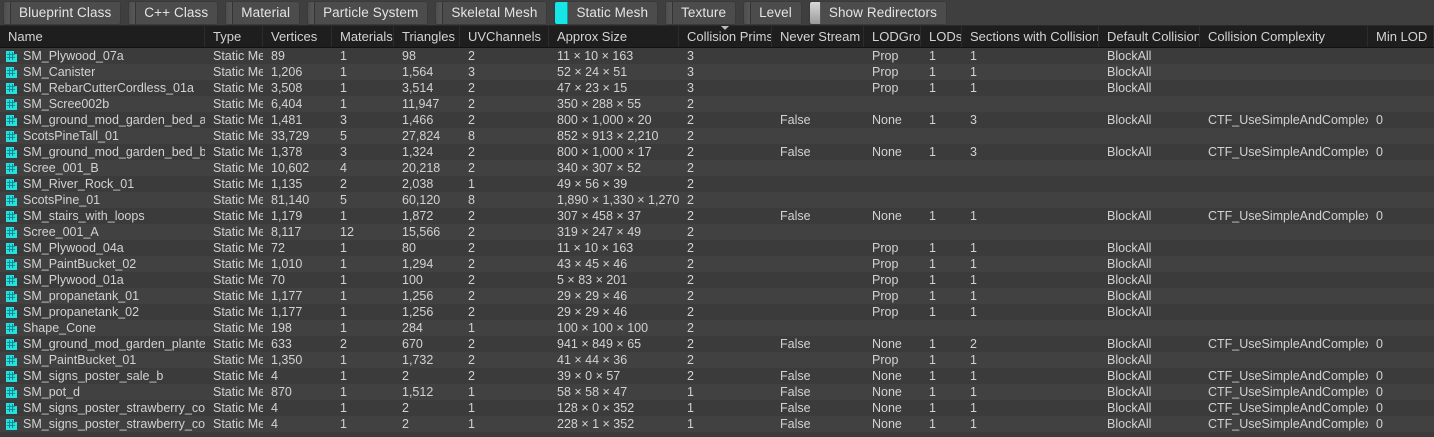  I want to click on static-mesh-icon, so click(11, 168).